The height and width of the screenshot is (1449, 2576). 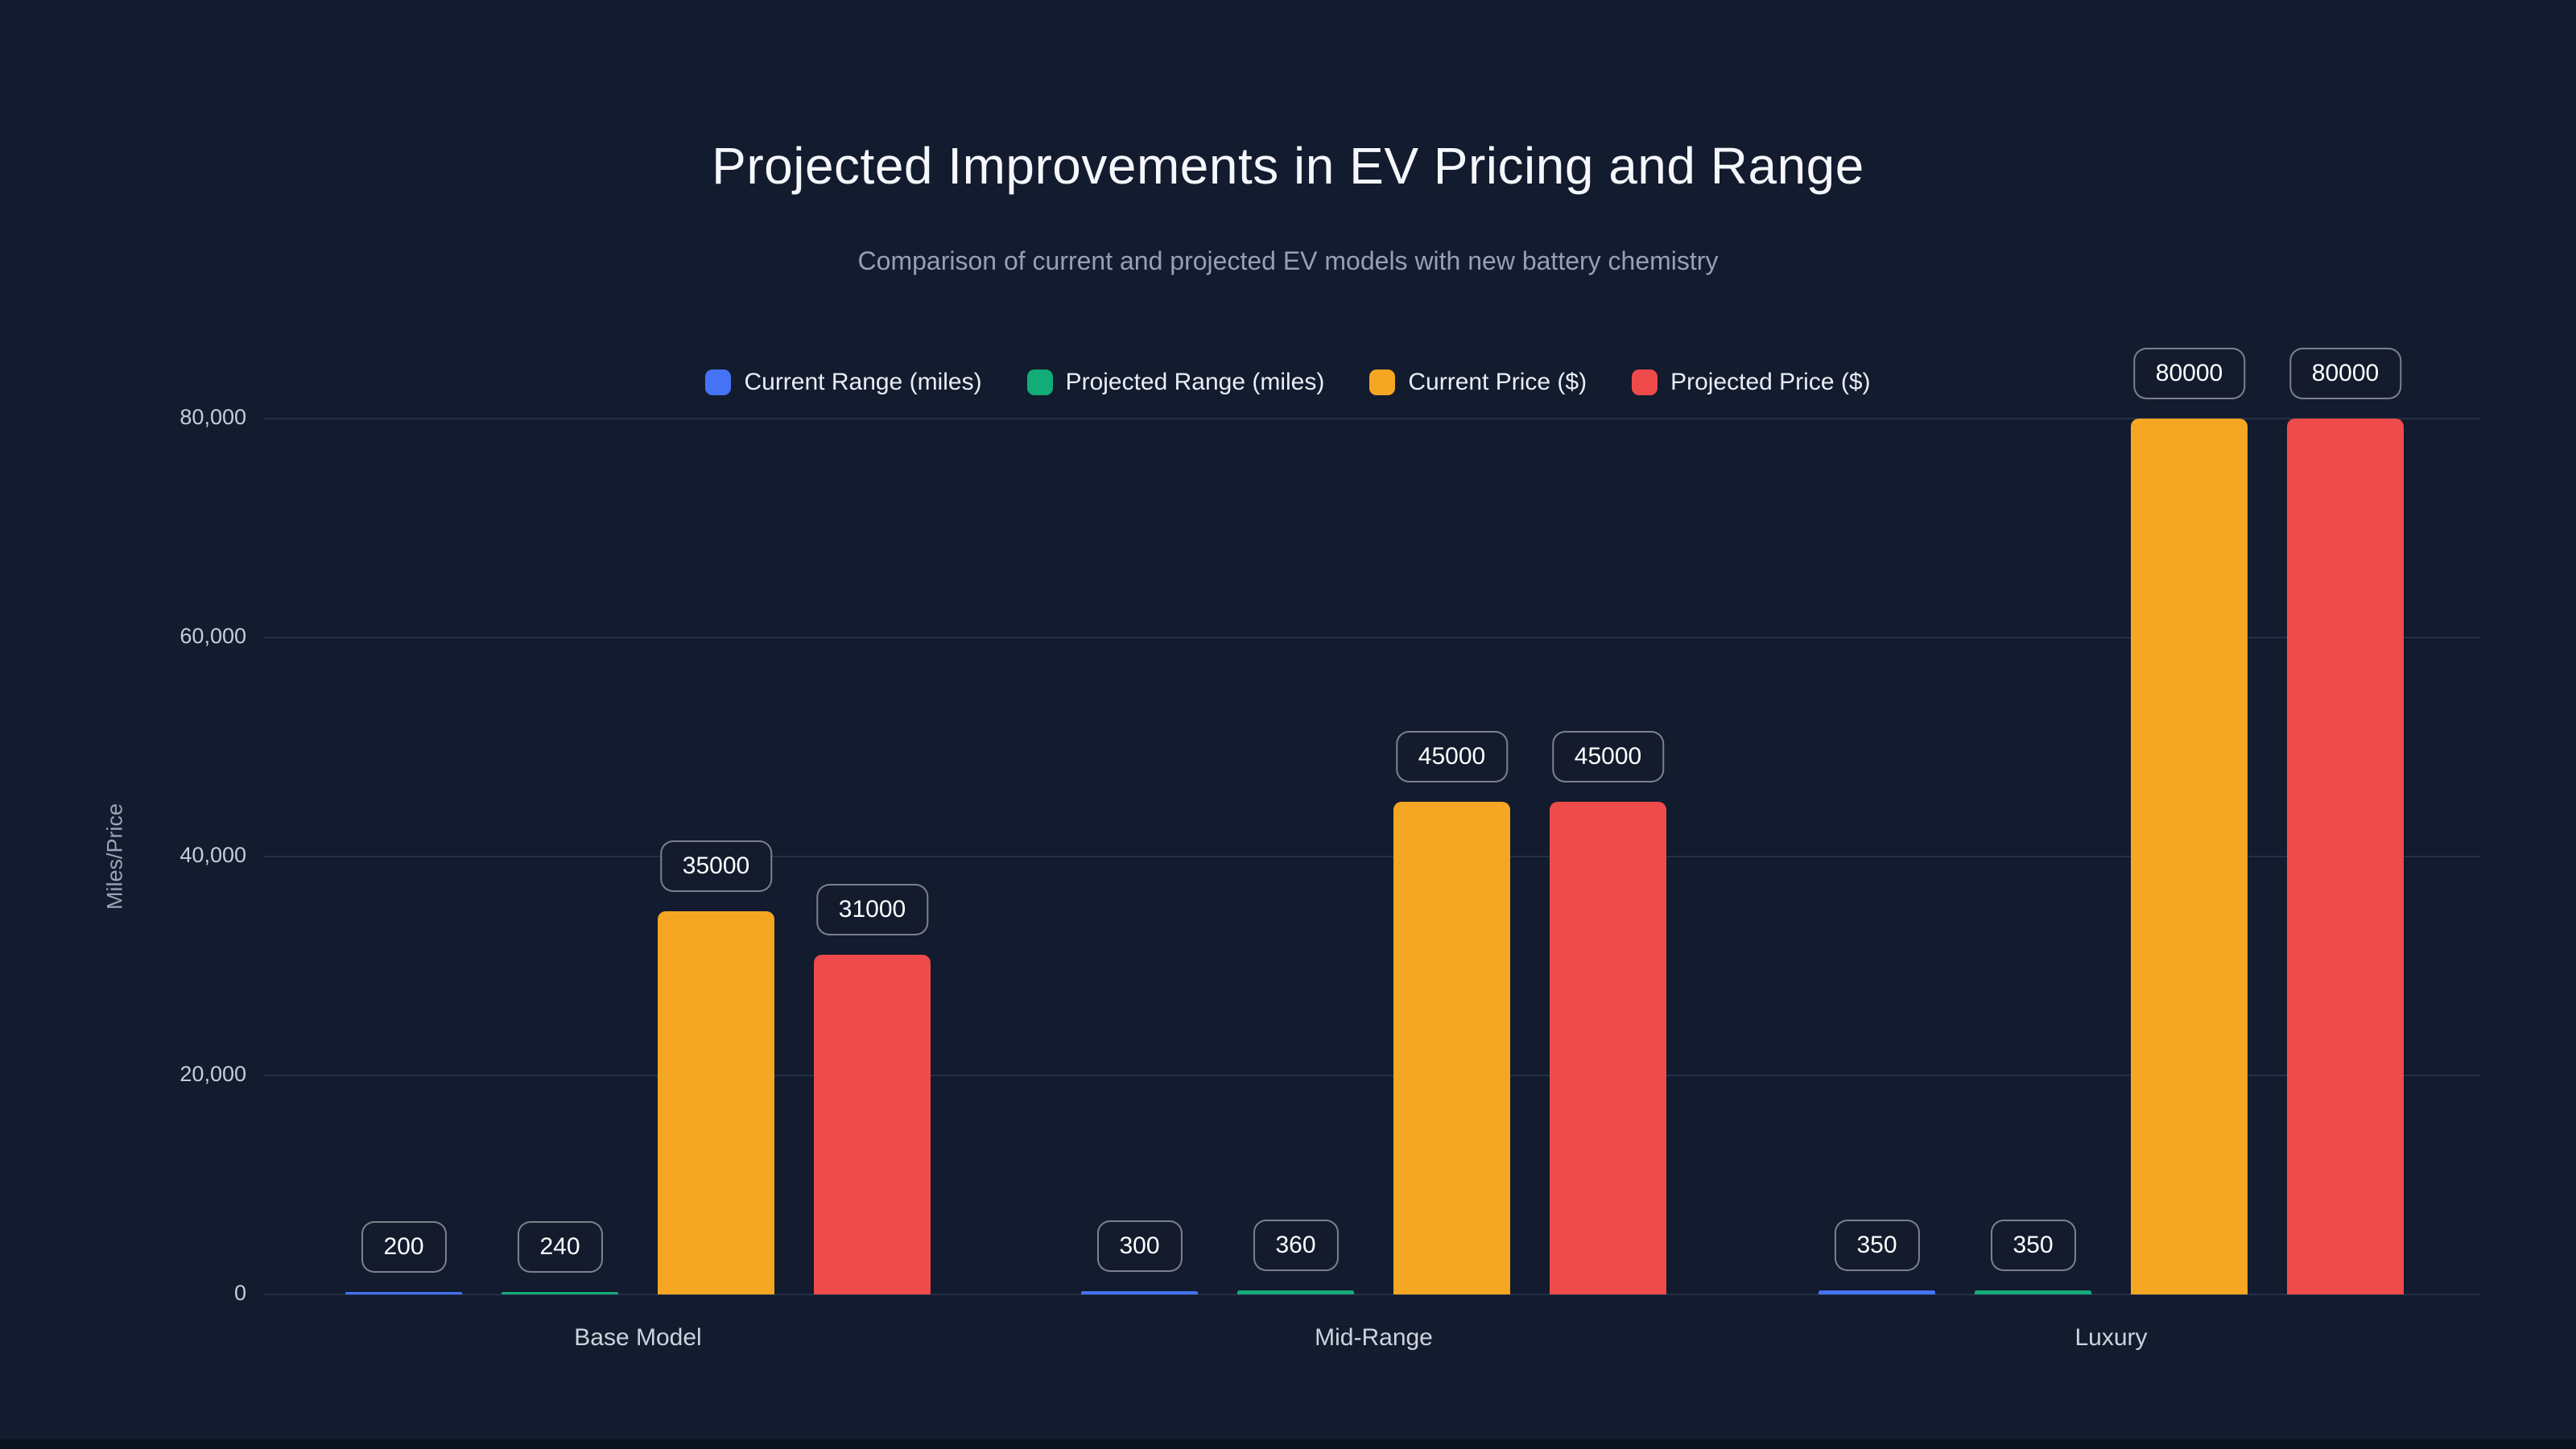 What do you see at coordinates (1770, 382) in the screenshot?
I see `legend-label: Projected Price ($)` at bounding box center [1770, 382].